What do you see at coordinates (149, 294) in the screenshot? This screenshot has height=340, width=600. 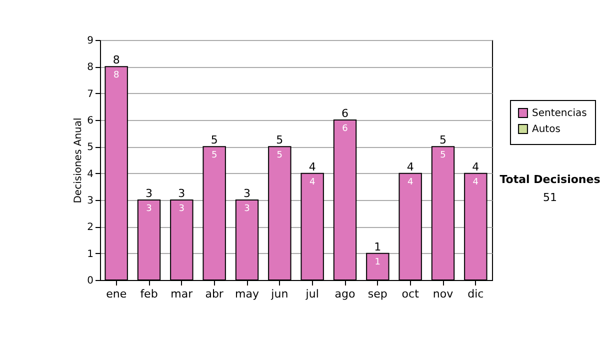 I see `x-tick-label: feb` at bounding box center [149, 294].